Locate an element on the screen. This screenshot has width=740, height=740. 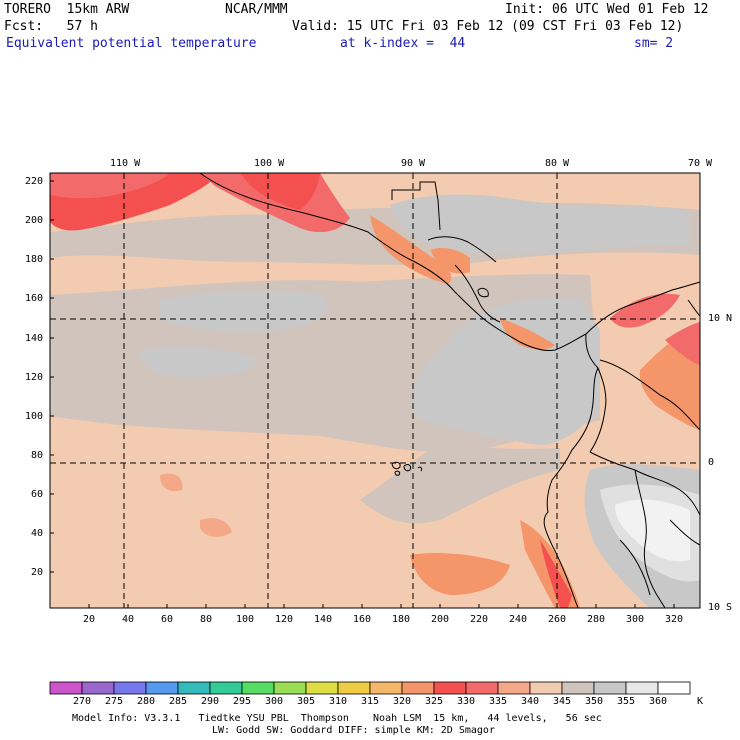
level-info: at k-index = 44 is located at coordinates (403, 43).